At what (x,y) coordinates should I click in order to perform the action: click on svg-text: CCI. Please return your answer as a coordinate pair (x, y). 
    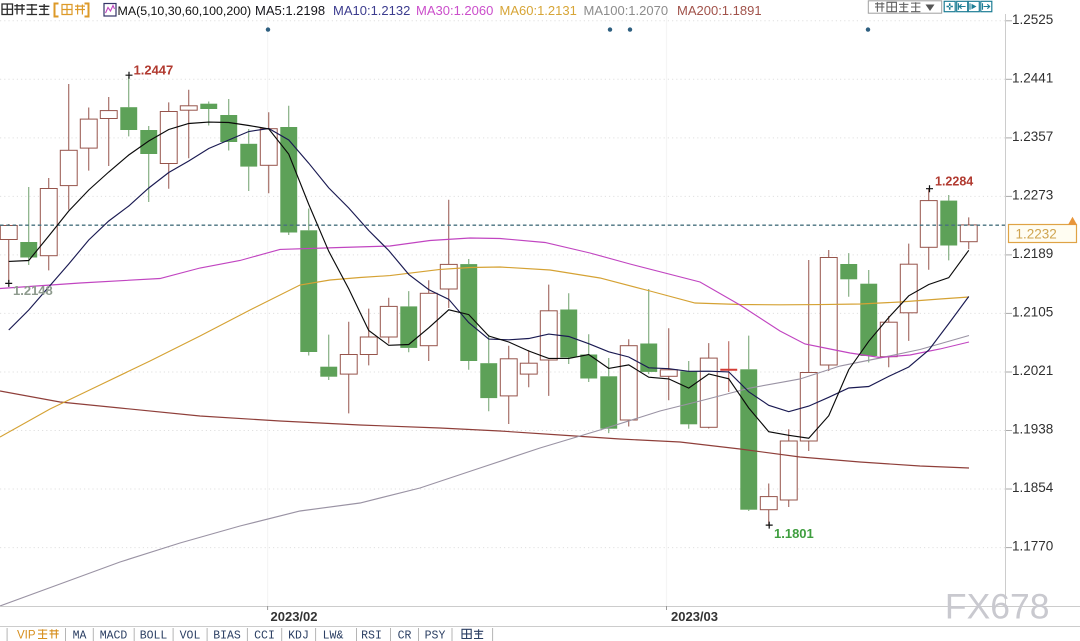
    Looking at the image, I should click on (264, 635).